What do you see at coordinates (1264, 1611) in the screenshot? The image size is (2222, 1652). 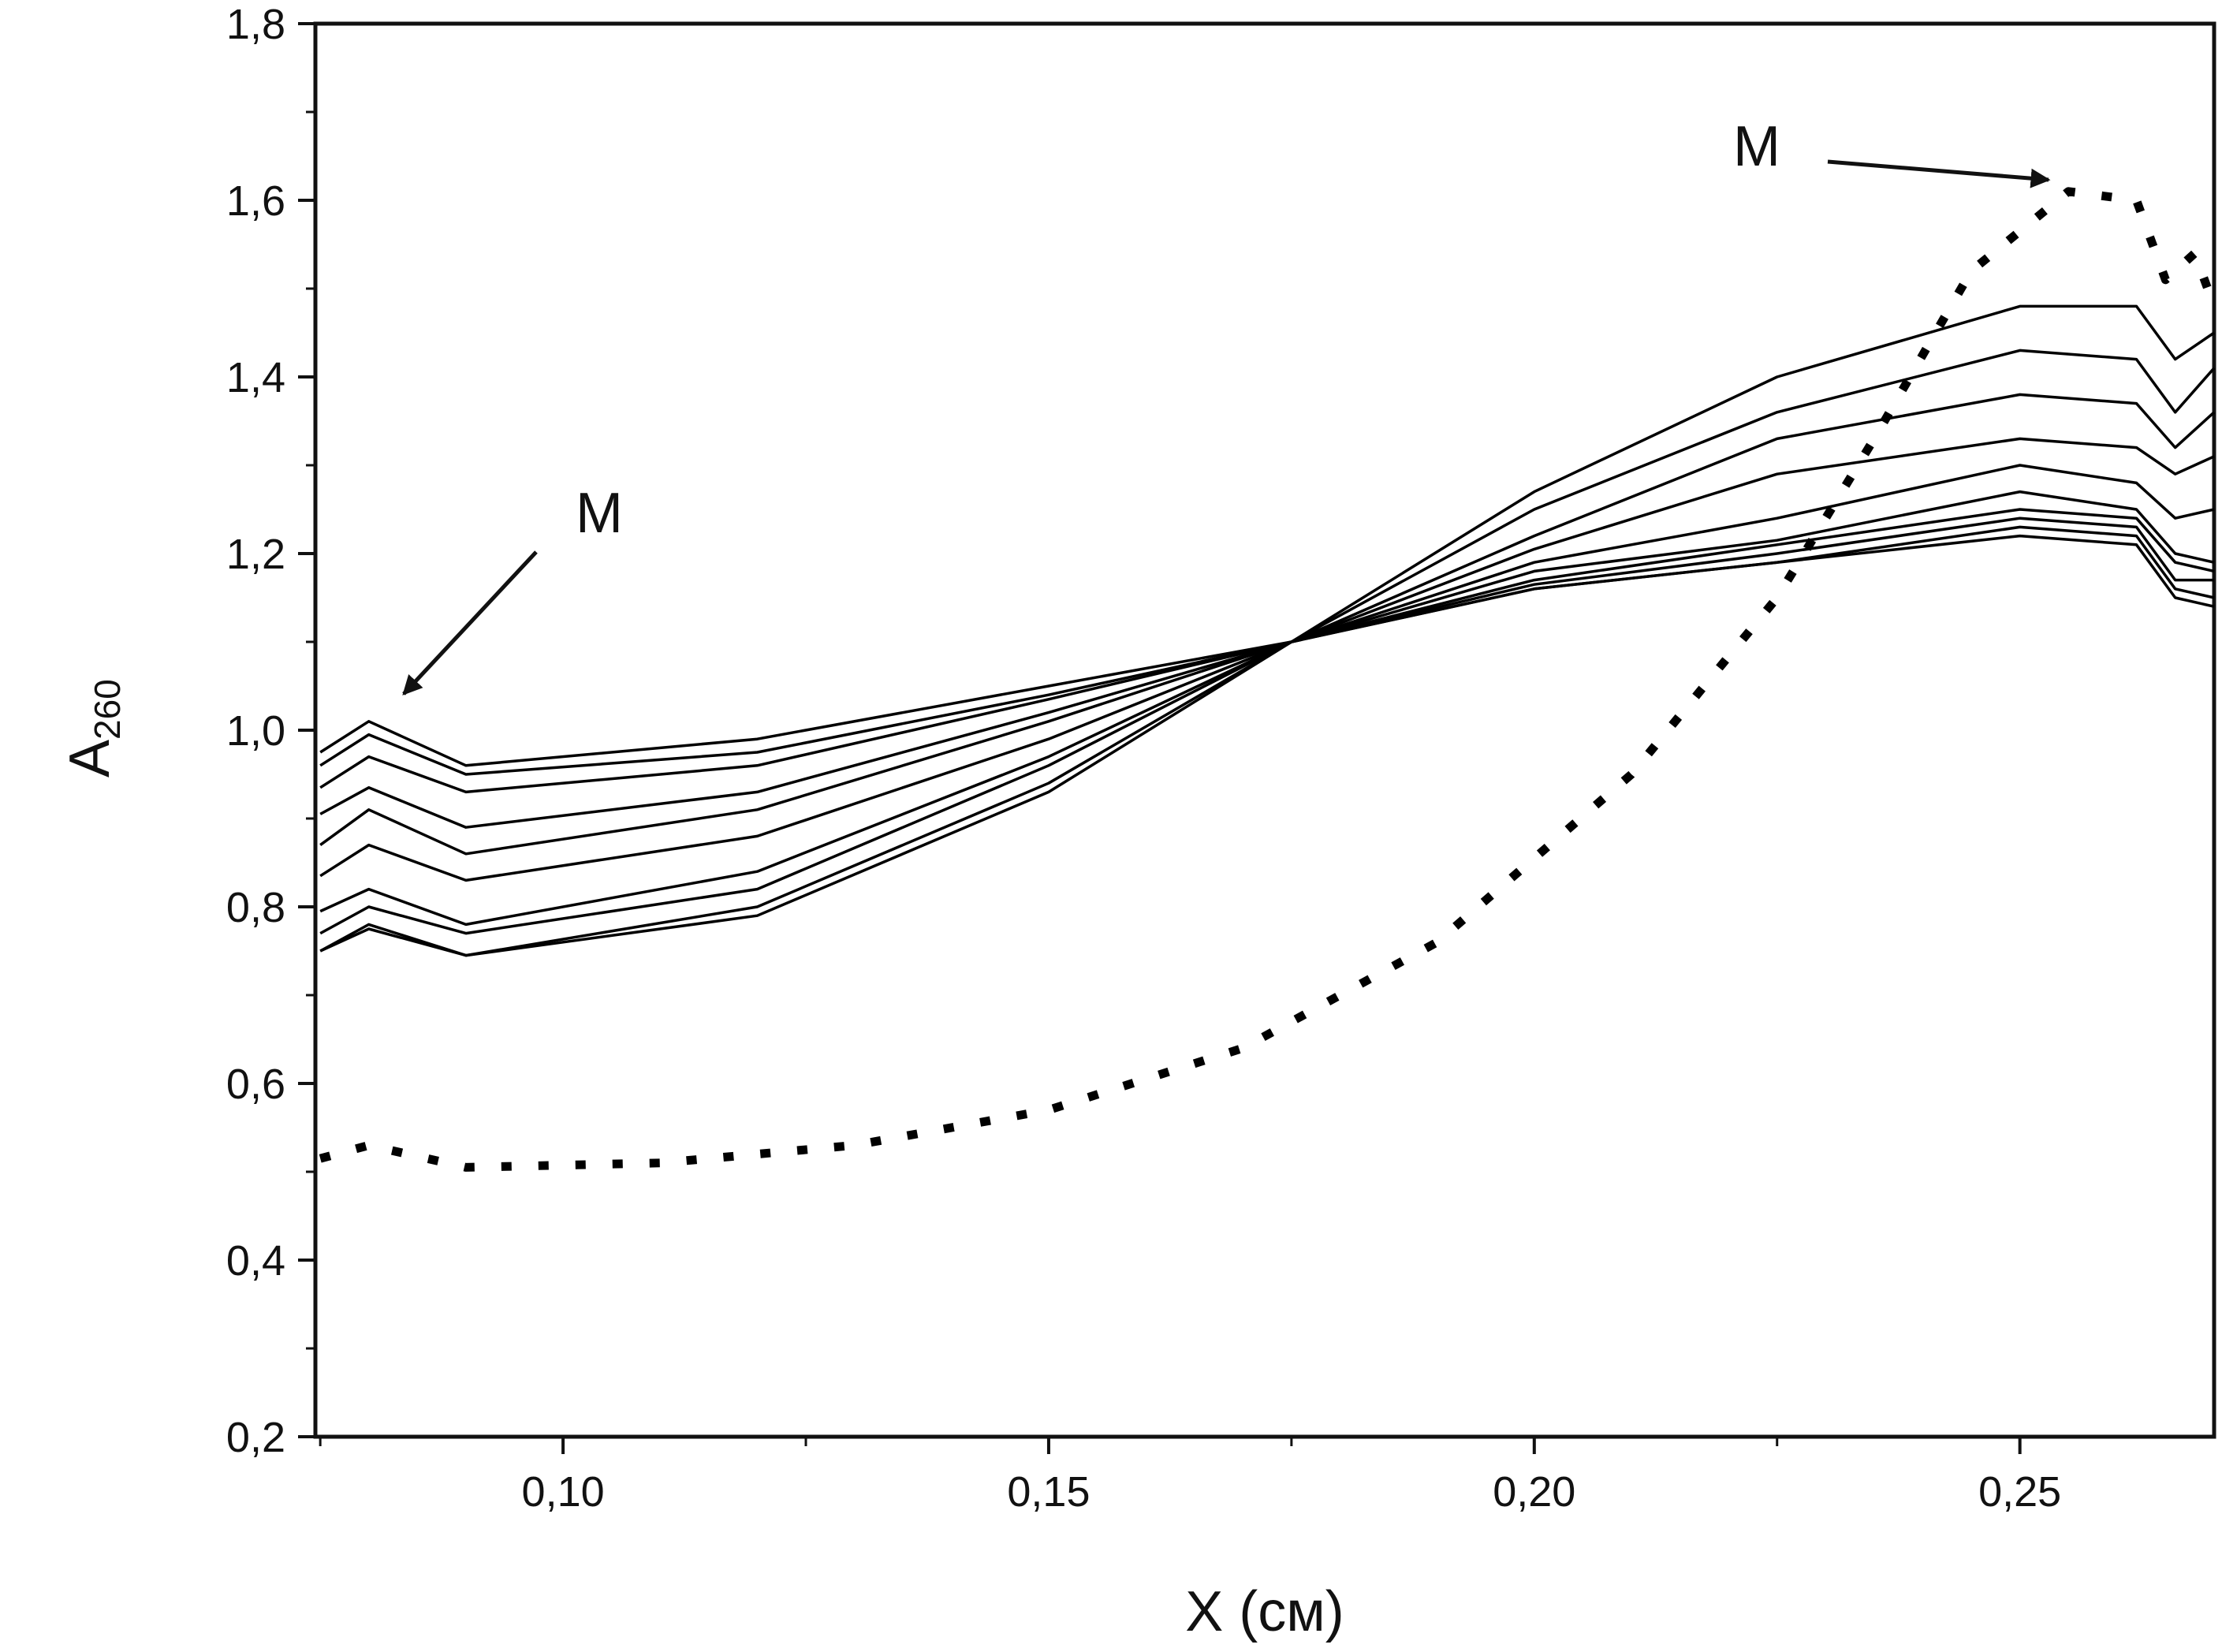 I see `x-axis-title: X (см)` at bounding box center [1264, 1611].